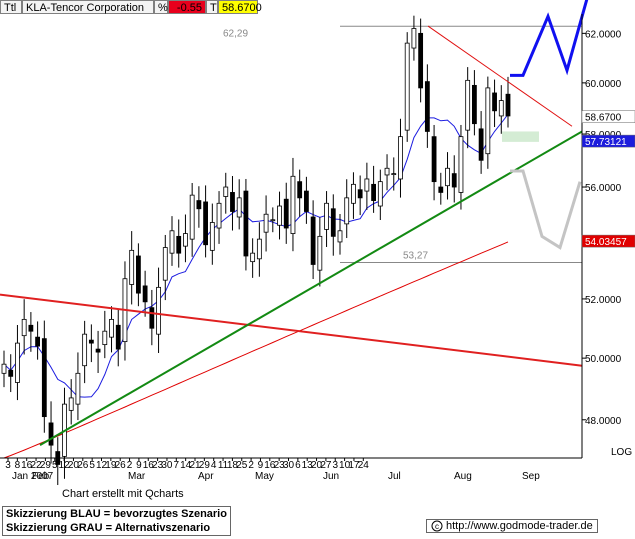  What do you see at coordinates (621, 452) in the screenshot?
I see `log-scale-label: LOG` at bounding box center [621, 452].